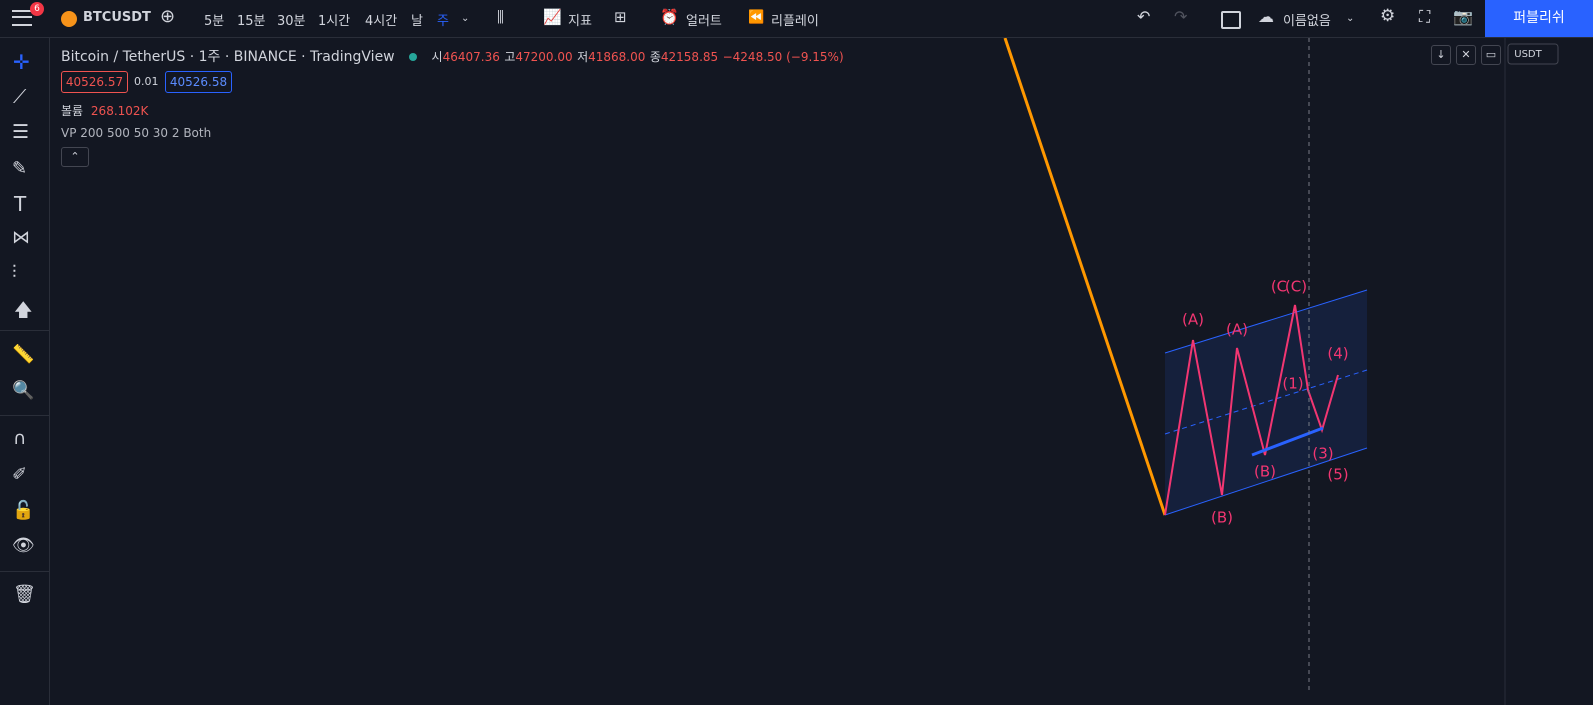 Image resolution: width=1593 pixels, height=705 pixels. Describe the element at coordinates (22, 18) in the screenshot. I see `menu-icon` at that location.